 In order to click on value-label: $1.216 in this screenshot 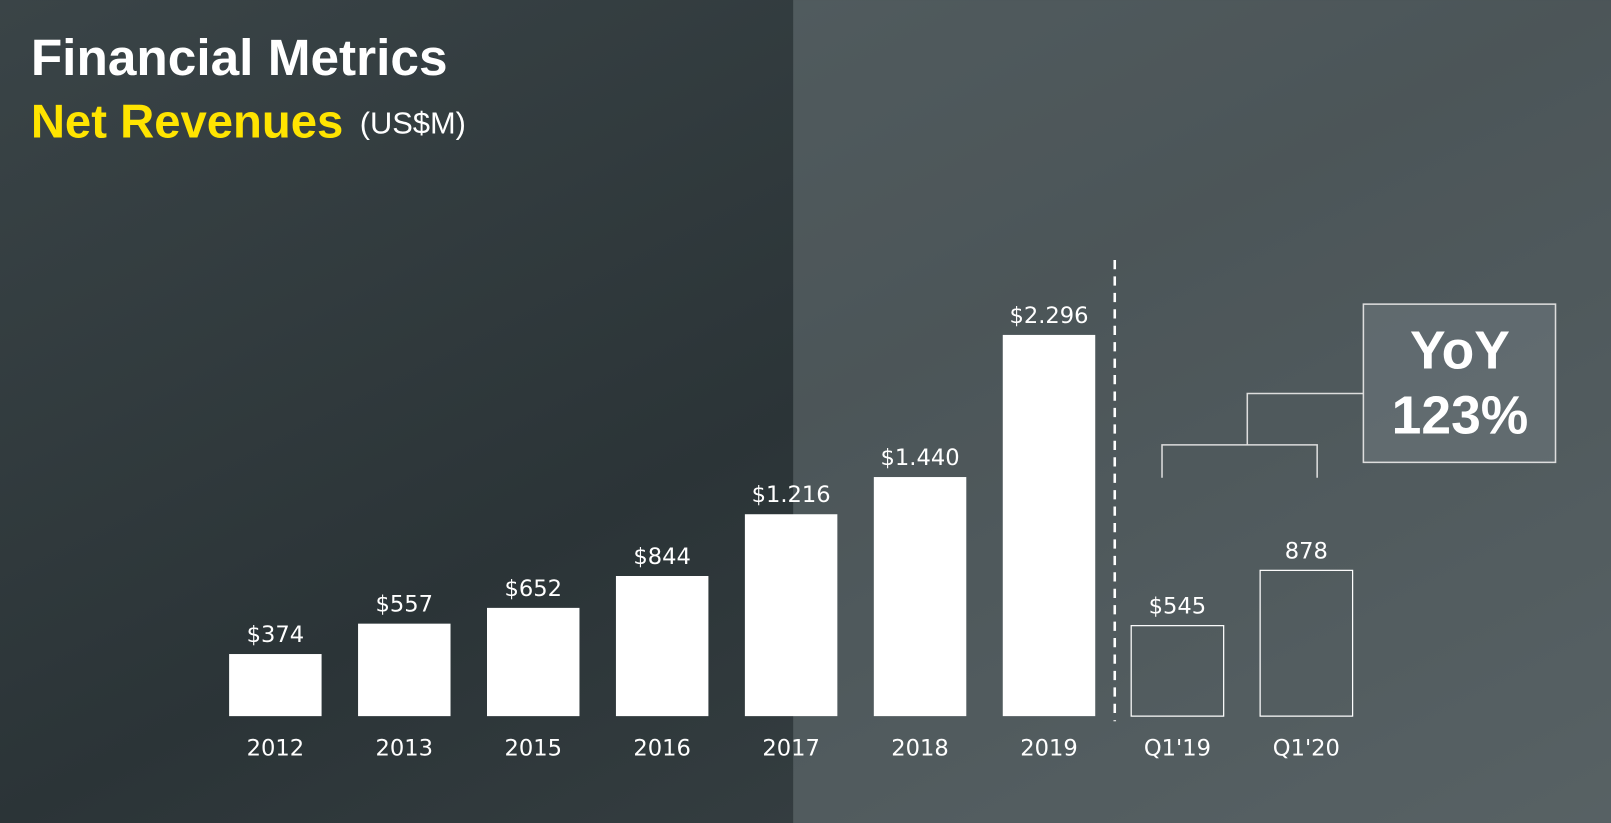, I will do `click(791, 495)`.